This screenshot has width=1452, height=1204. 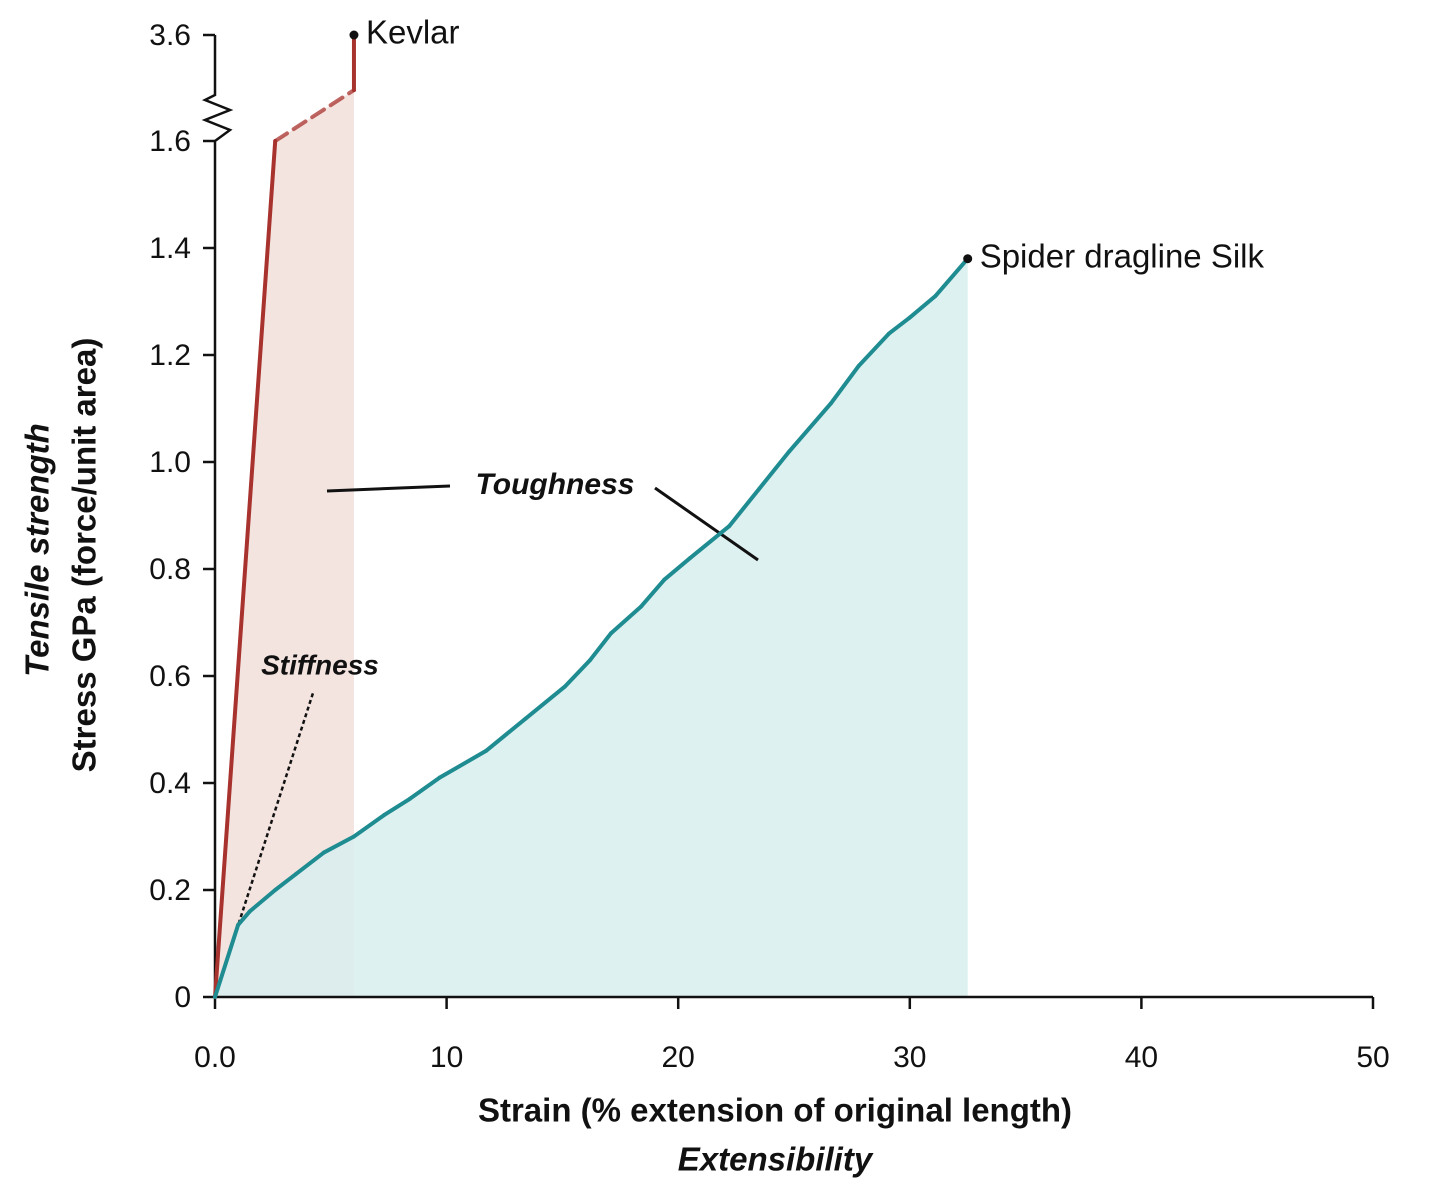 I want to click on y-tick-label: 0.4, so click(x=170, y=783).